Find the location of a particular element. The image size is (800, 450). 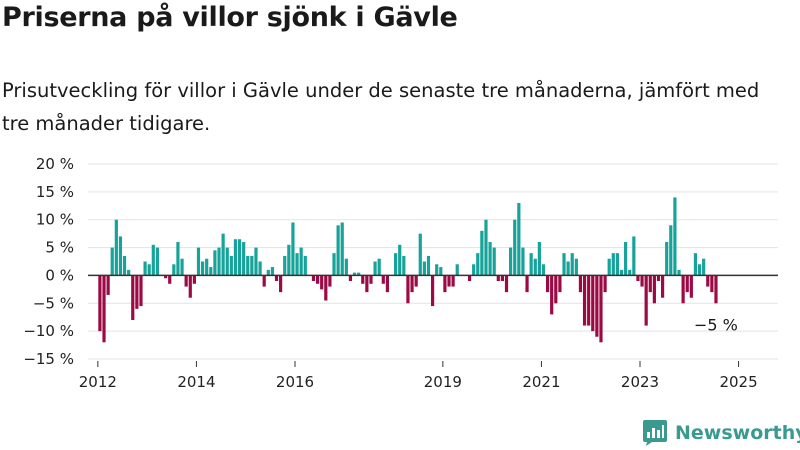

y-tick-label: 15 % is located at coordinates (55, 192).